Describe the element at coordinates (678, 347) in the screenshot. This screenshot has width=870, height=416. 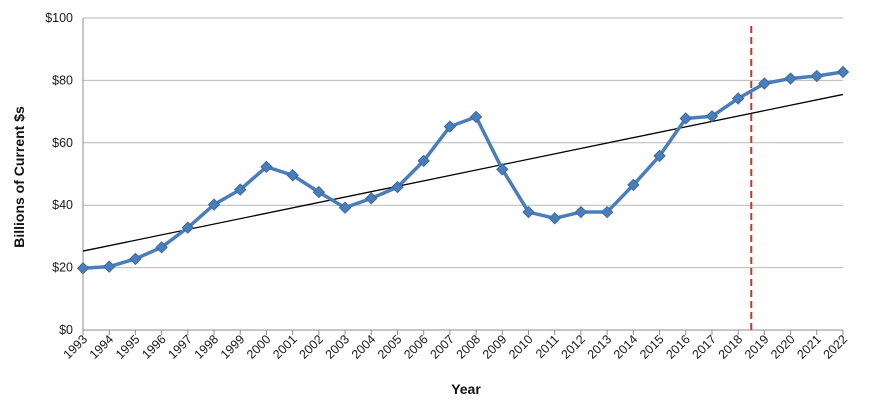
I see `x-tick-label: 2016` at that location.